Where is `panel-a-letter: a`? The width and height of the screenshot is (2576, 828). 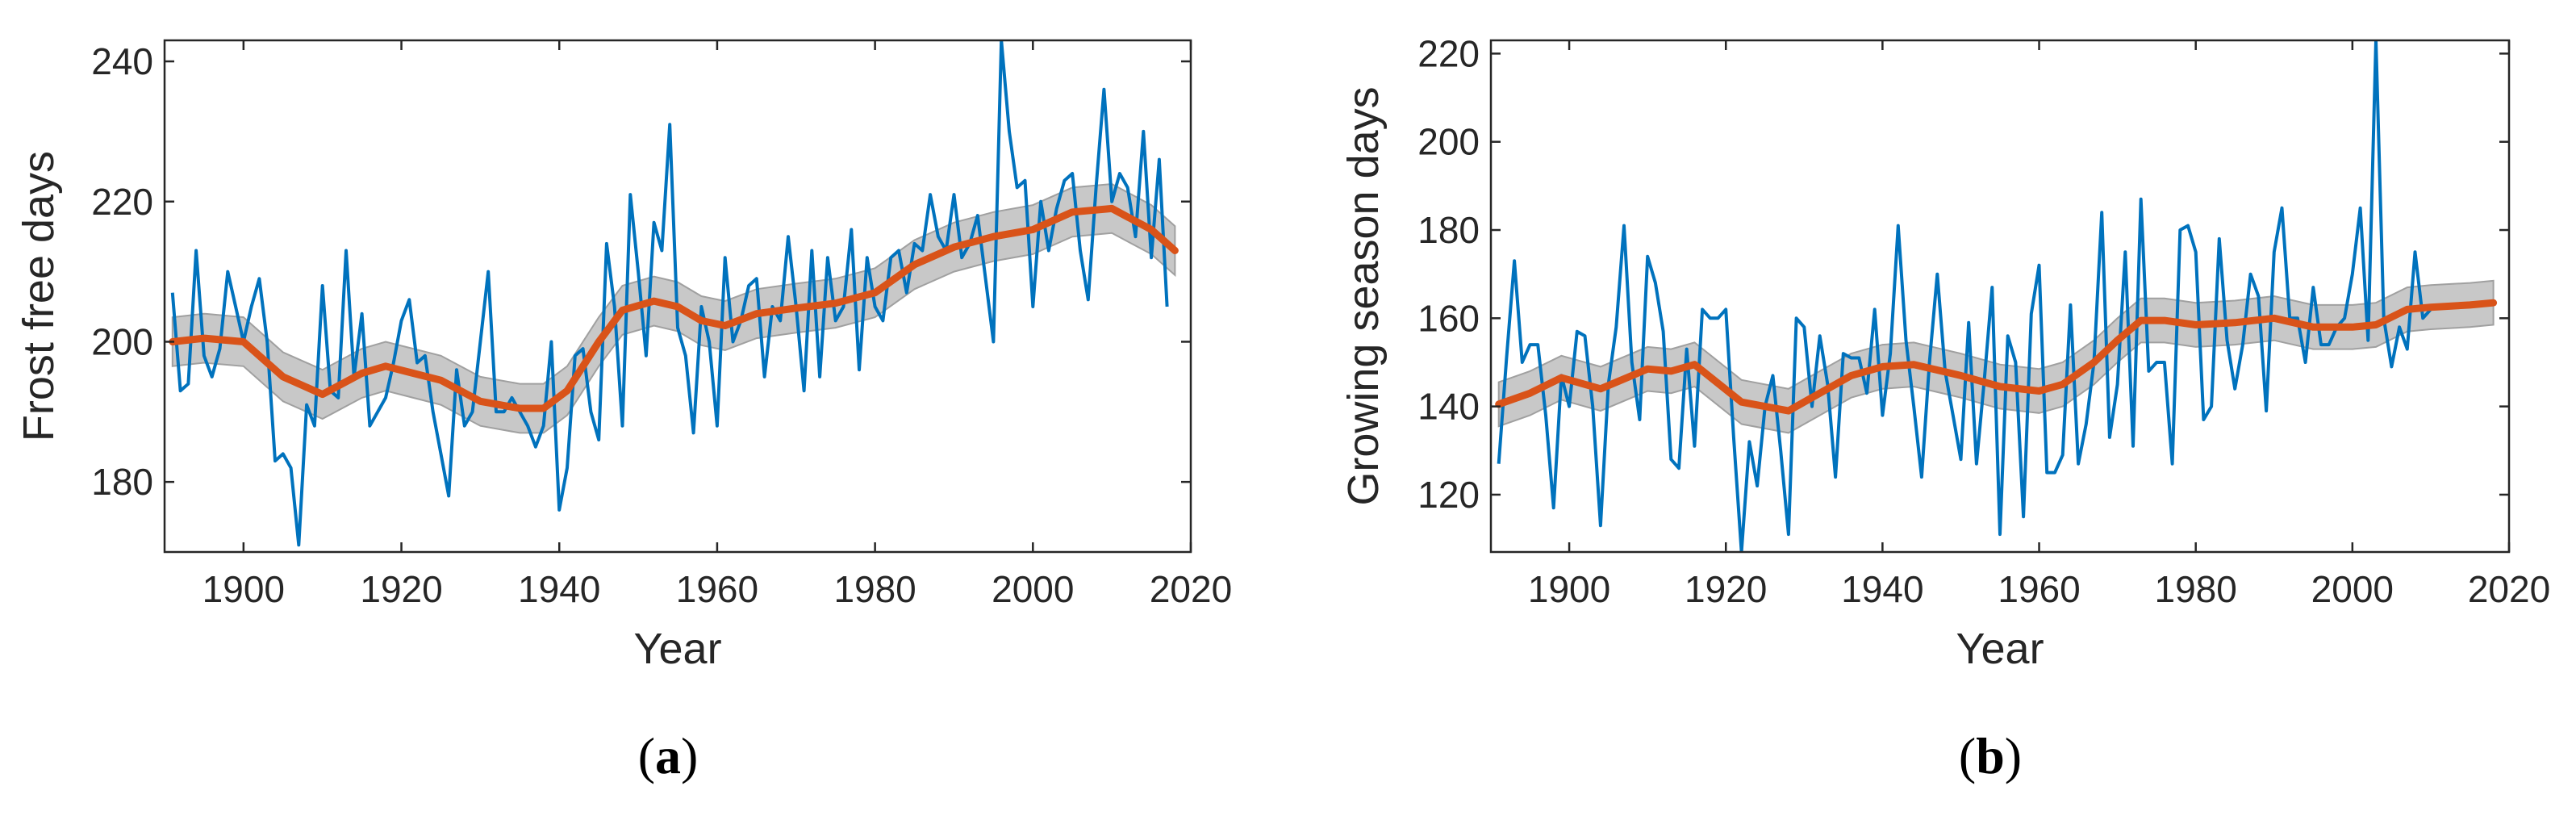 panel-a-letter: a is located at coordinates (668, 755).